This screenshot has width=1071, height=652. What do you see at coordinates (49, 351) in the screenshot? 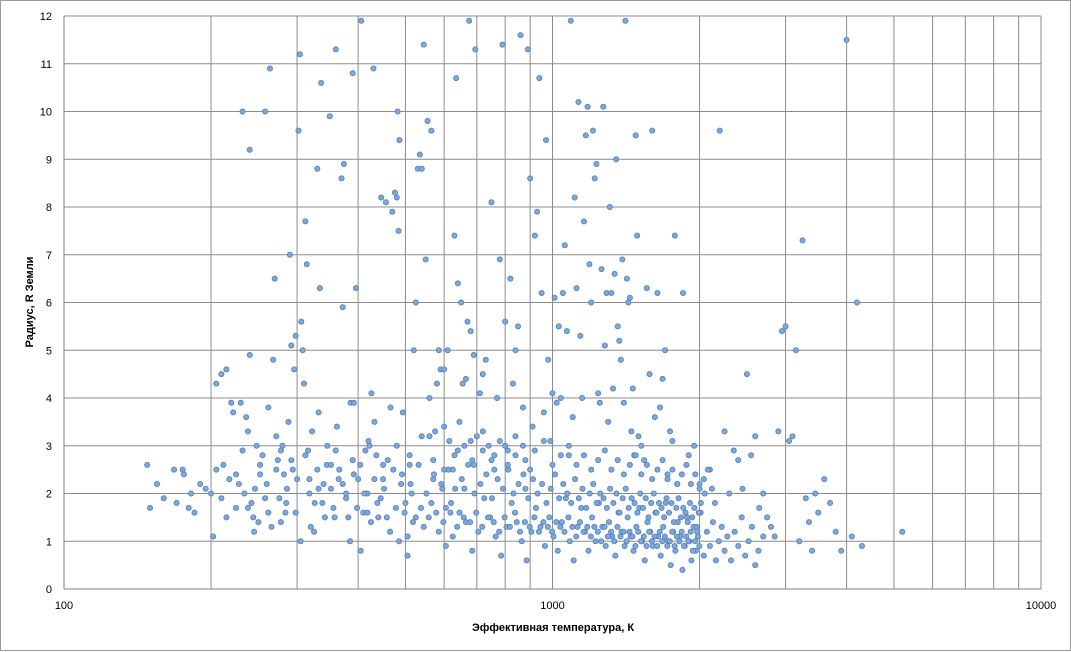
I see `y-tick-label: 5` at bounding box center [49, 351].